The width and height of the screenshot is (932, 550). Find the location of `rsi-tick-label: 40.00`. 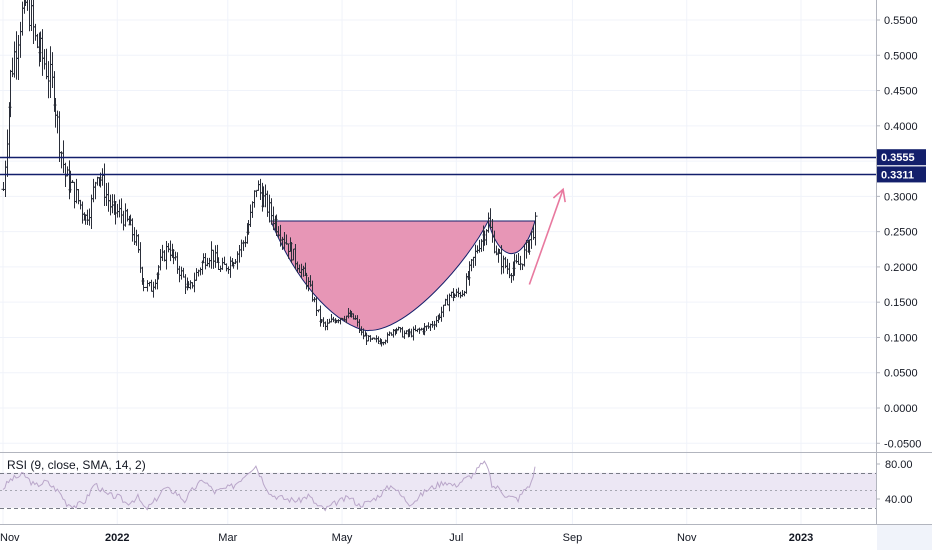

rsi-tick-label: 40.00 is located at coordinates (899, 500).